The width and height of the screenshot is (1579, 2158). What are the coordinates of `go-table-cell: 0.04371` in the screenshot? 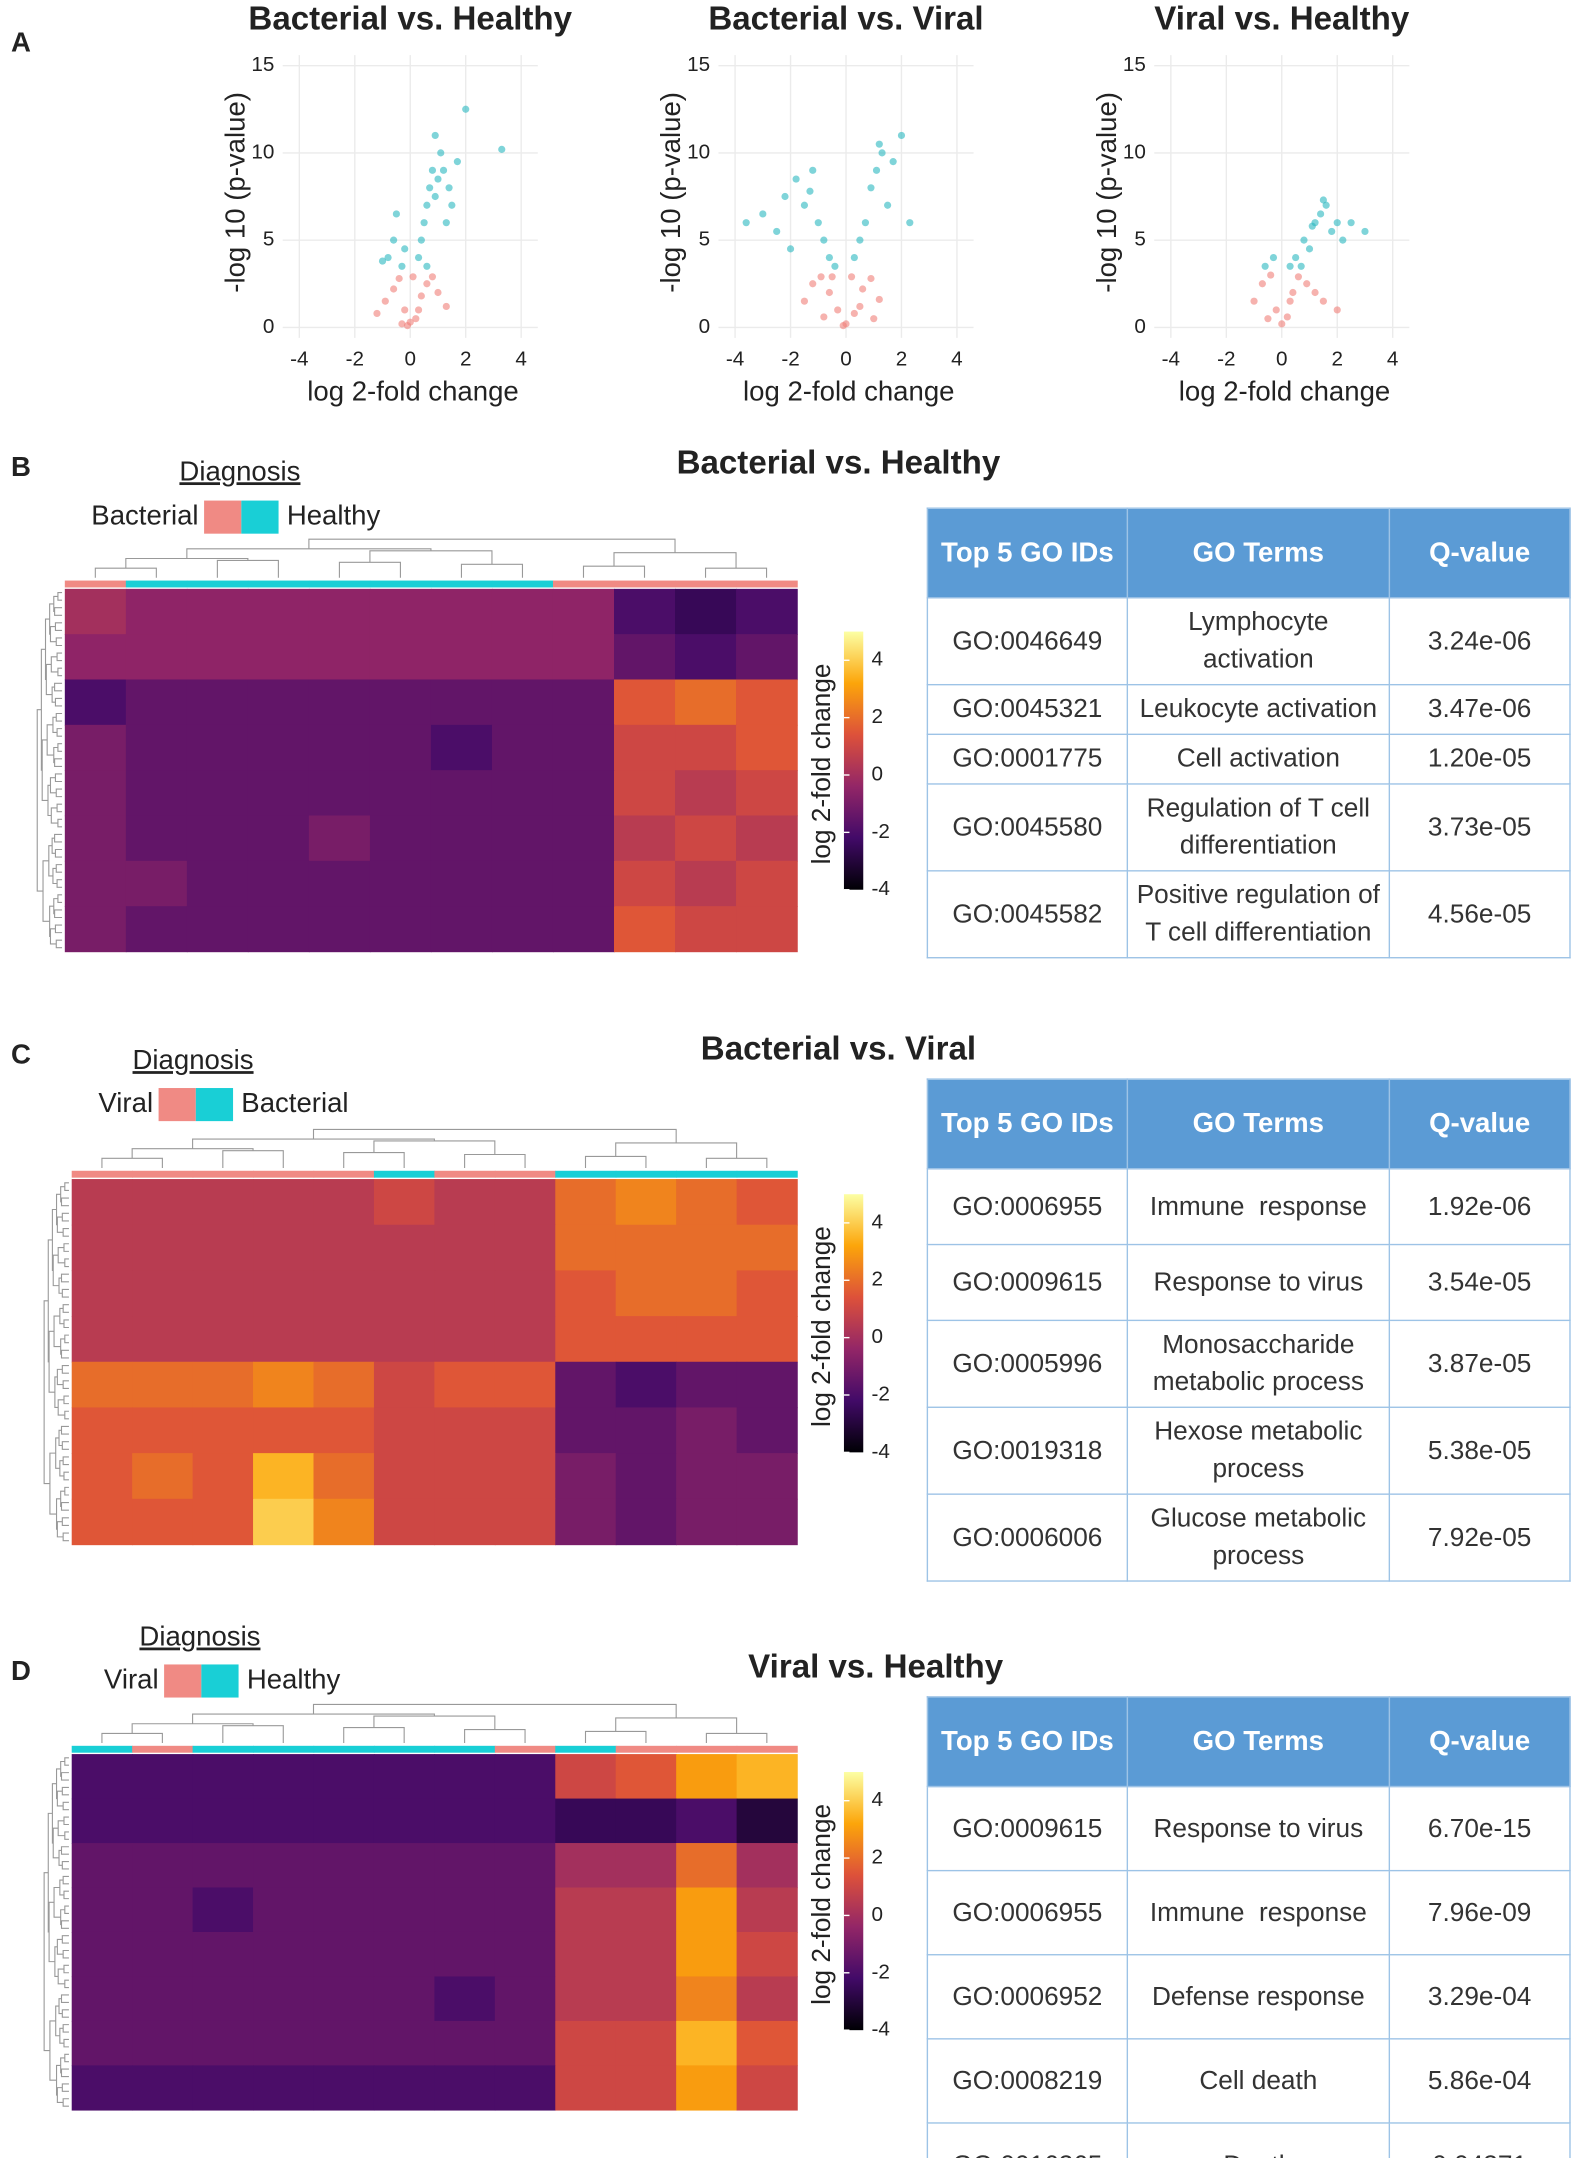 It's located at (1479, 2140).